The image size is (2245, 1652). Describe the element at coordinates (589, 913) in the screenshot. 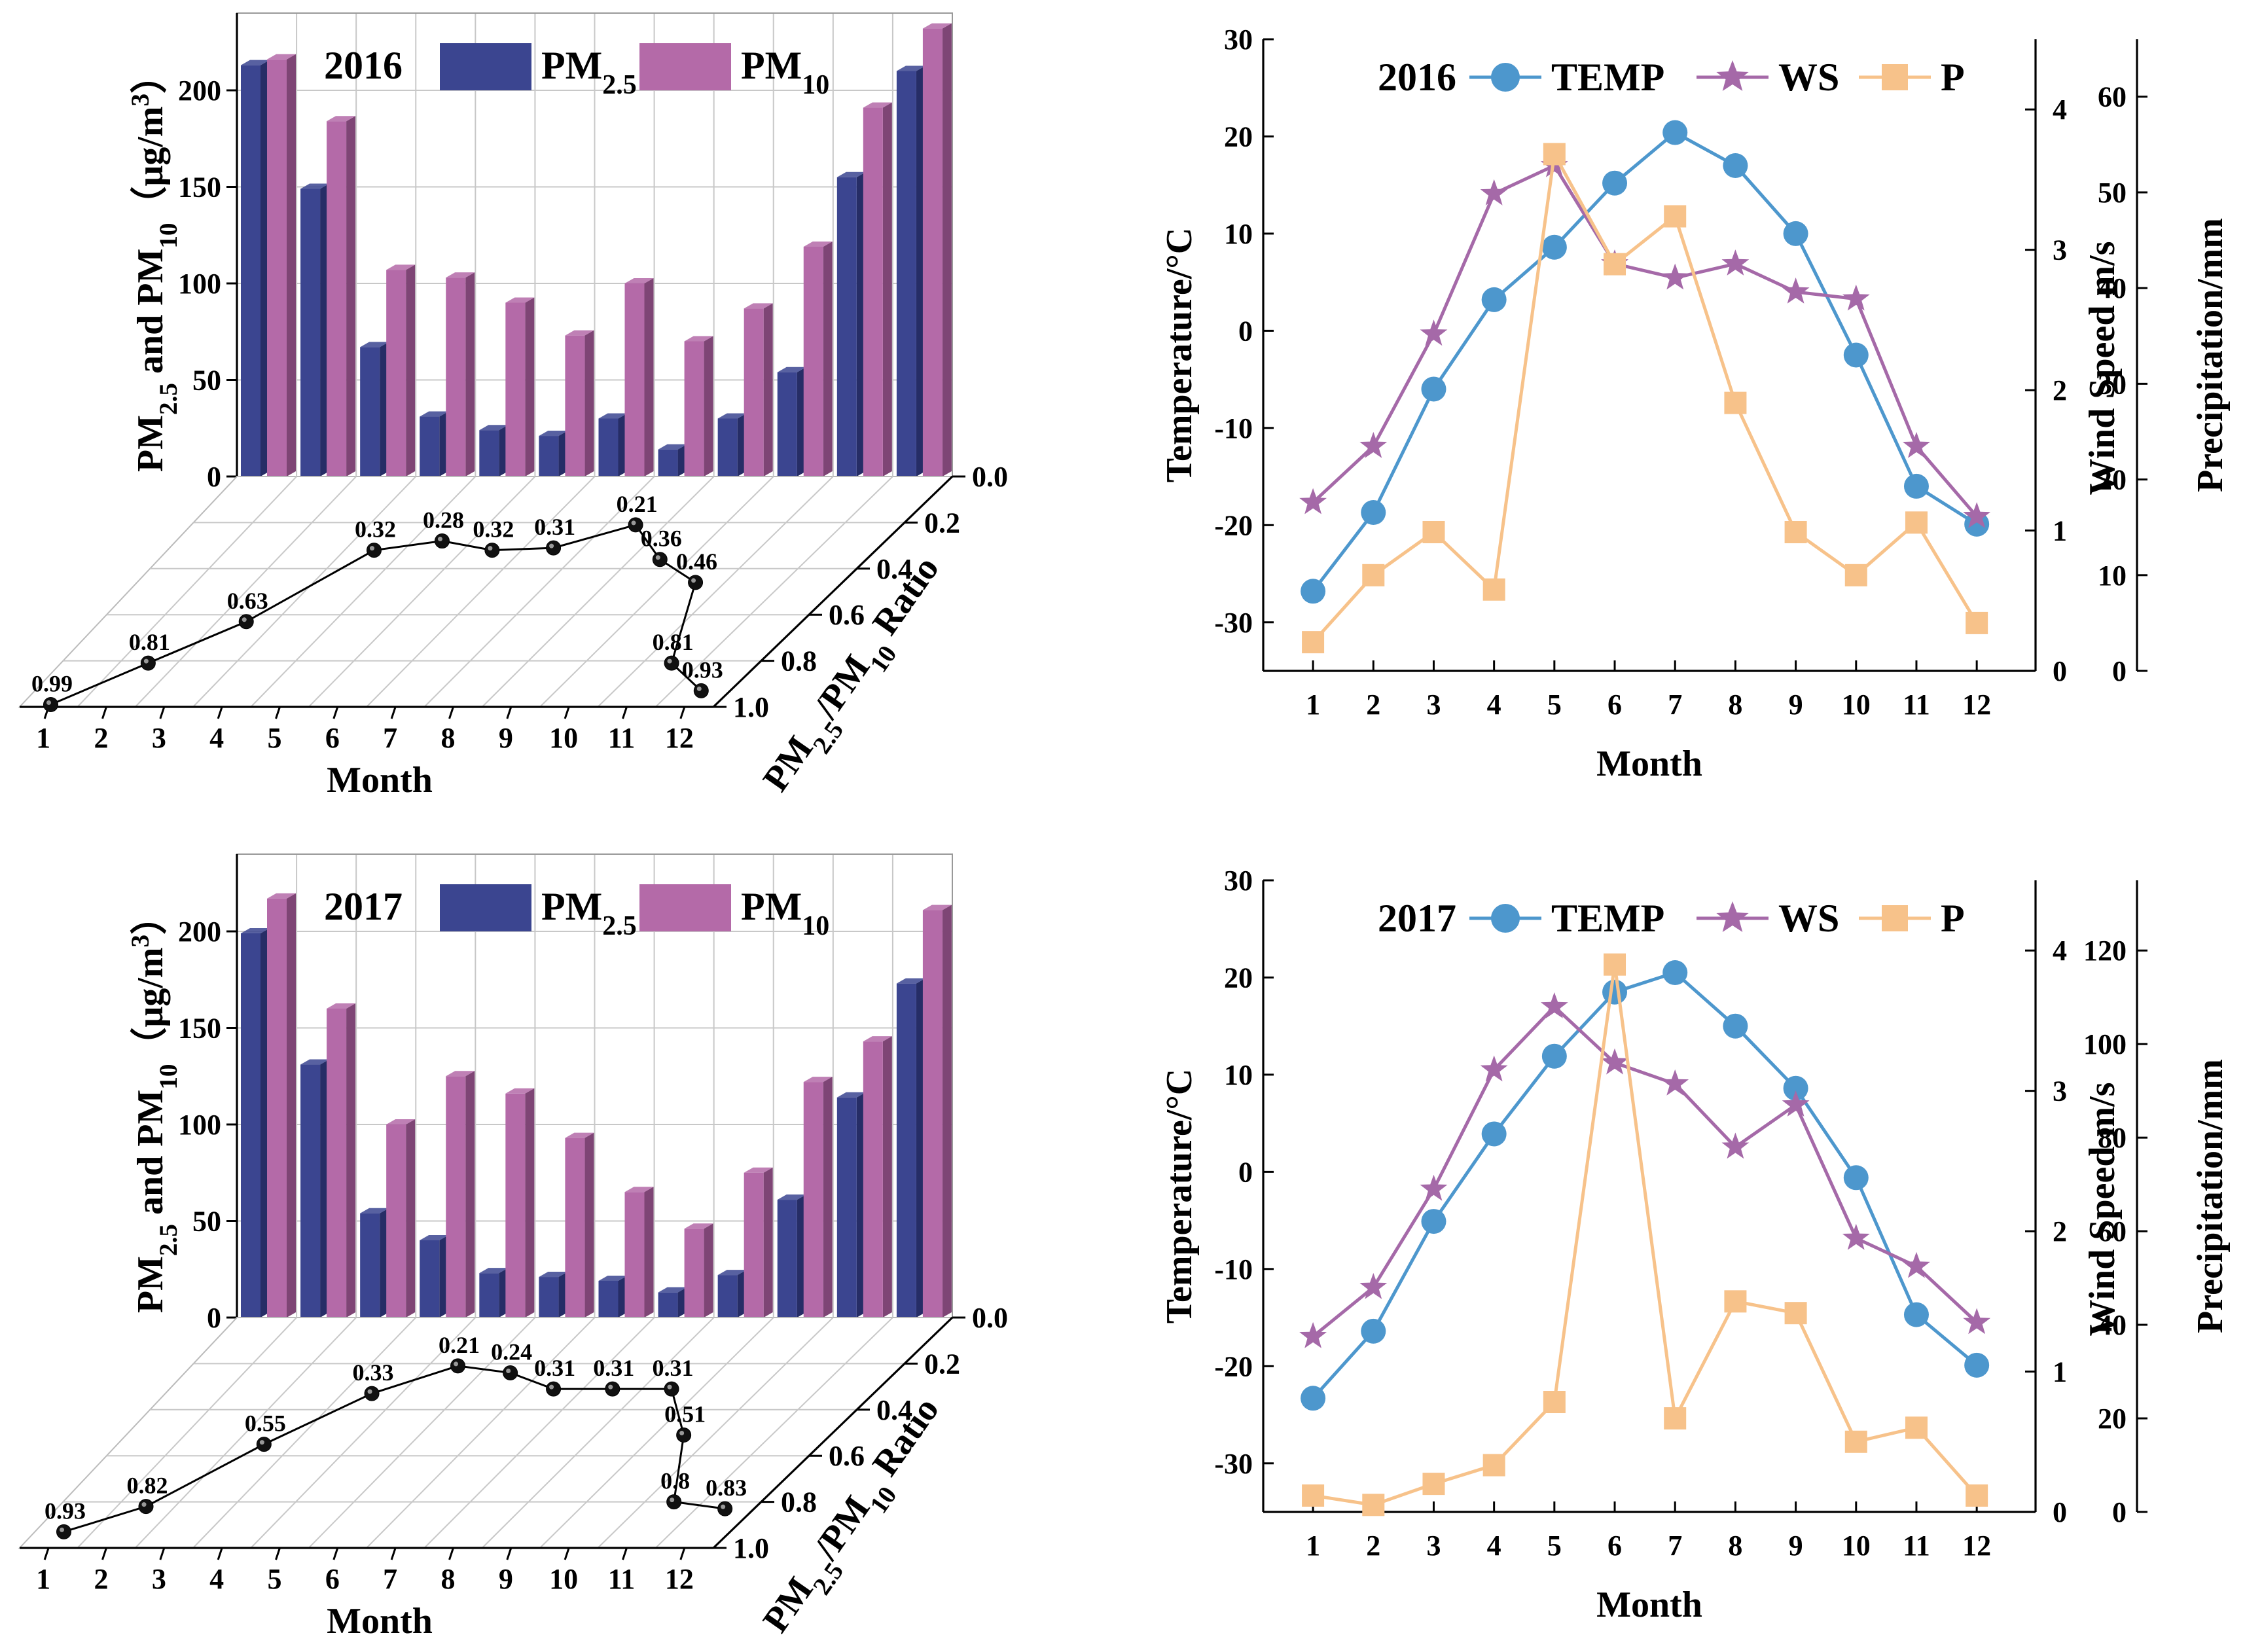

I see `legend-label-pm25: PM2.5` at that location.